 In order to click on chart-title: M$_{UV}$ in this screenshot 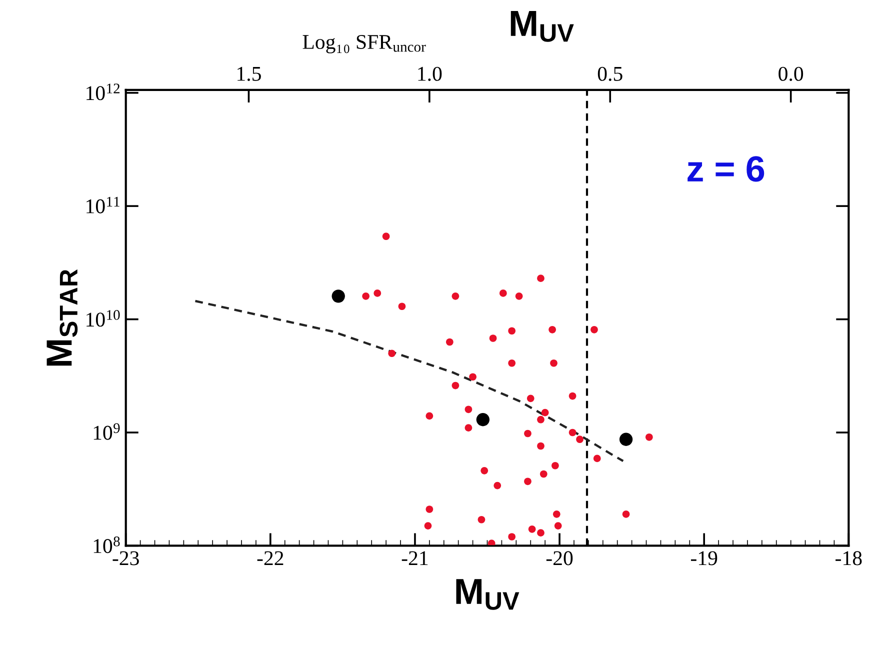, I will do `click(542, 26)`.